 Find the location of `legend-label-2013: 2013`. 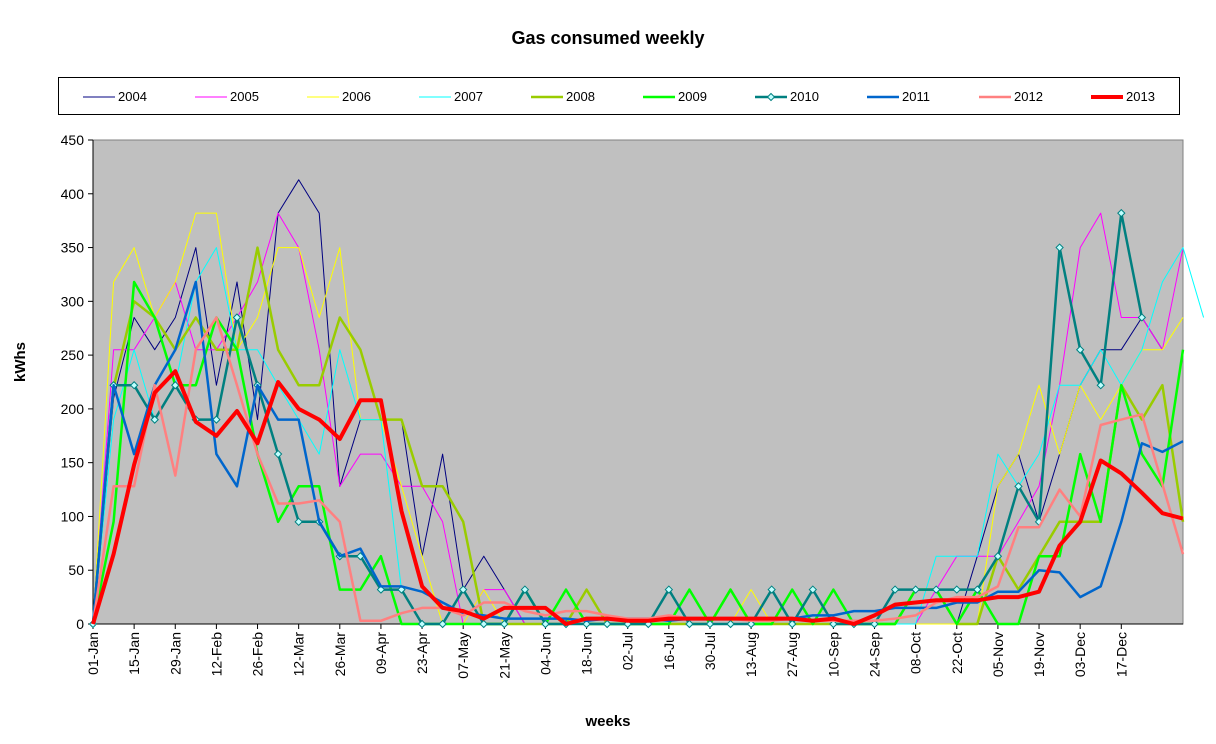

legend-label-2013: 2013 is located at coordinates (1140, 96).